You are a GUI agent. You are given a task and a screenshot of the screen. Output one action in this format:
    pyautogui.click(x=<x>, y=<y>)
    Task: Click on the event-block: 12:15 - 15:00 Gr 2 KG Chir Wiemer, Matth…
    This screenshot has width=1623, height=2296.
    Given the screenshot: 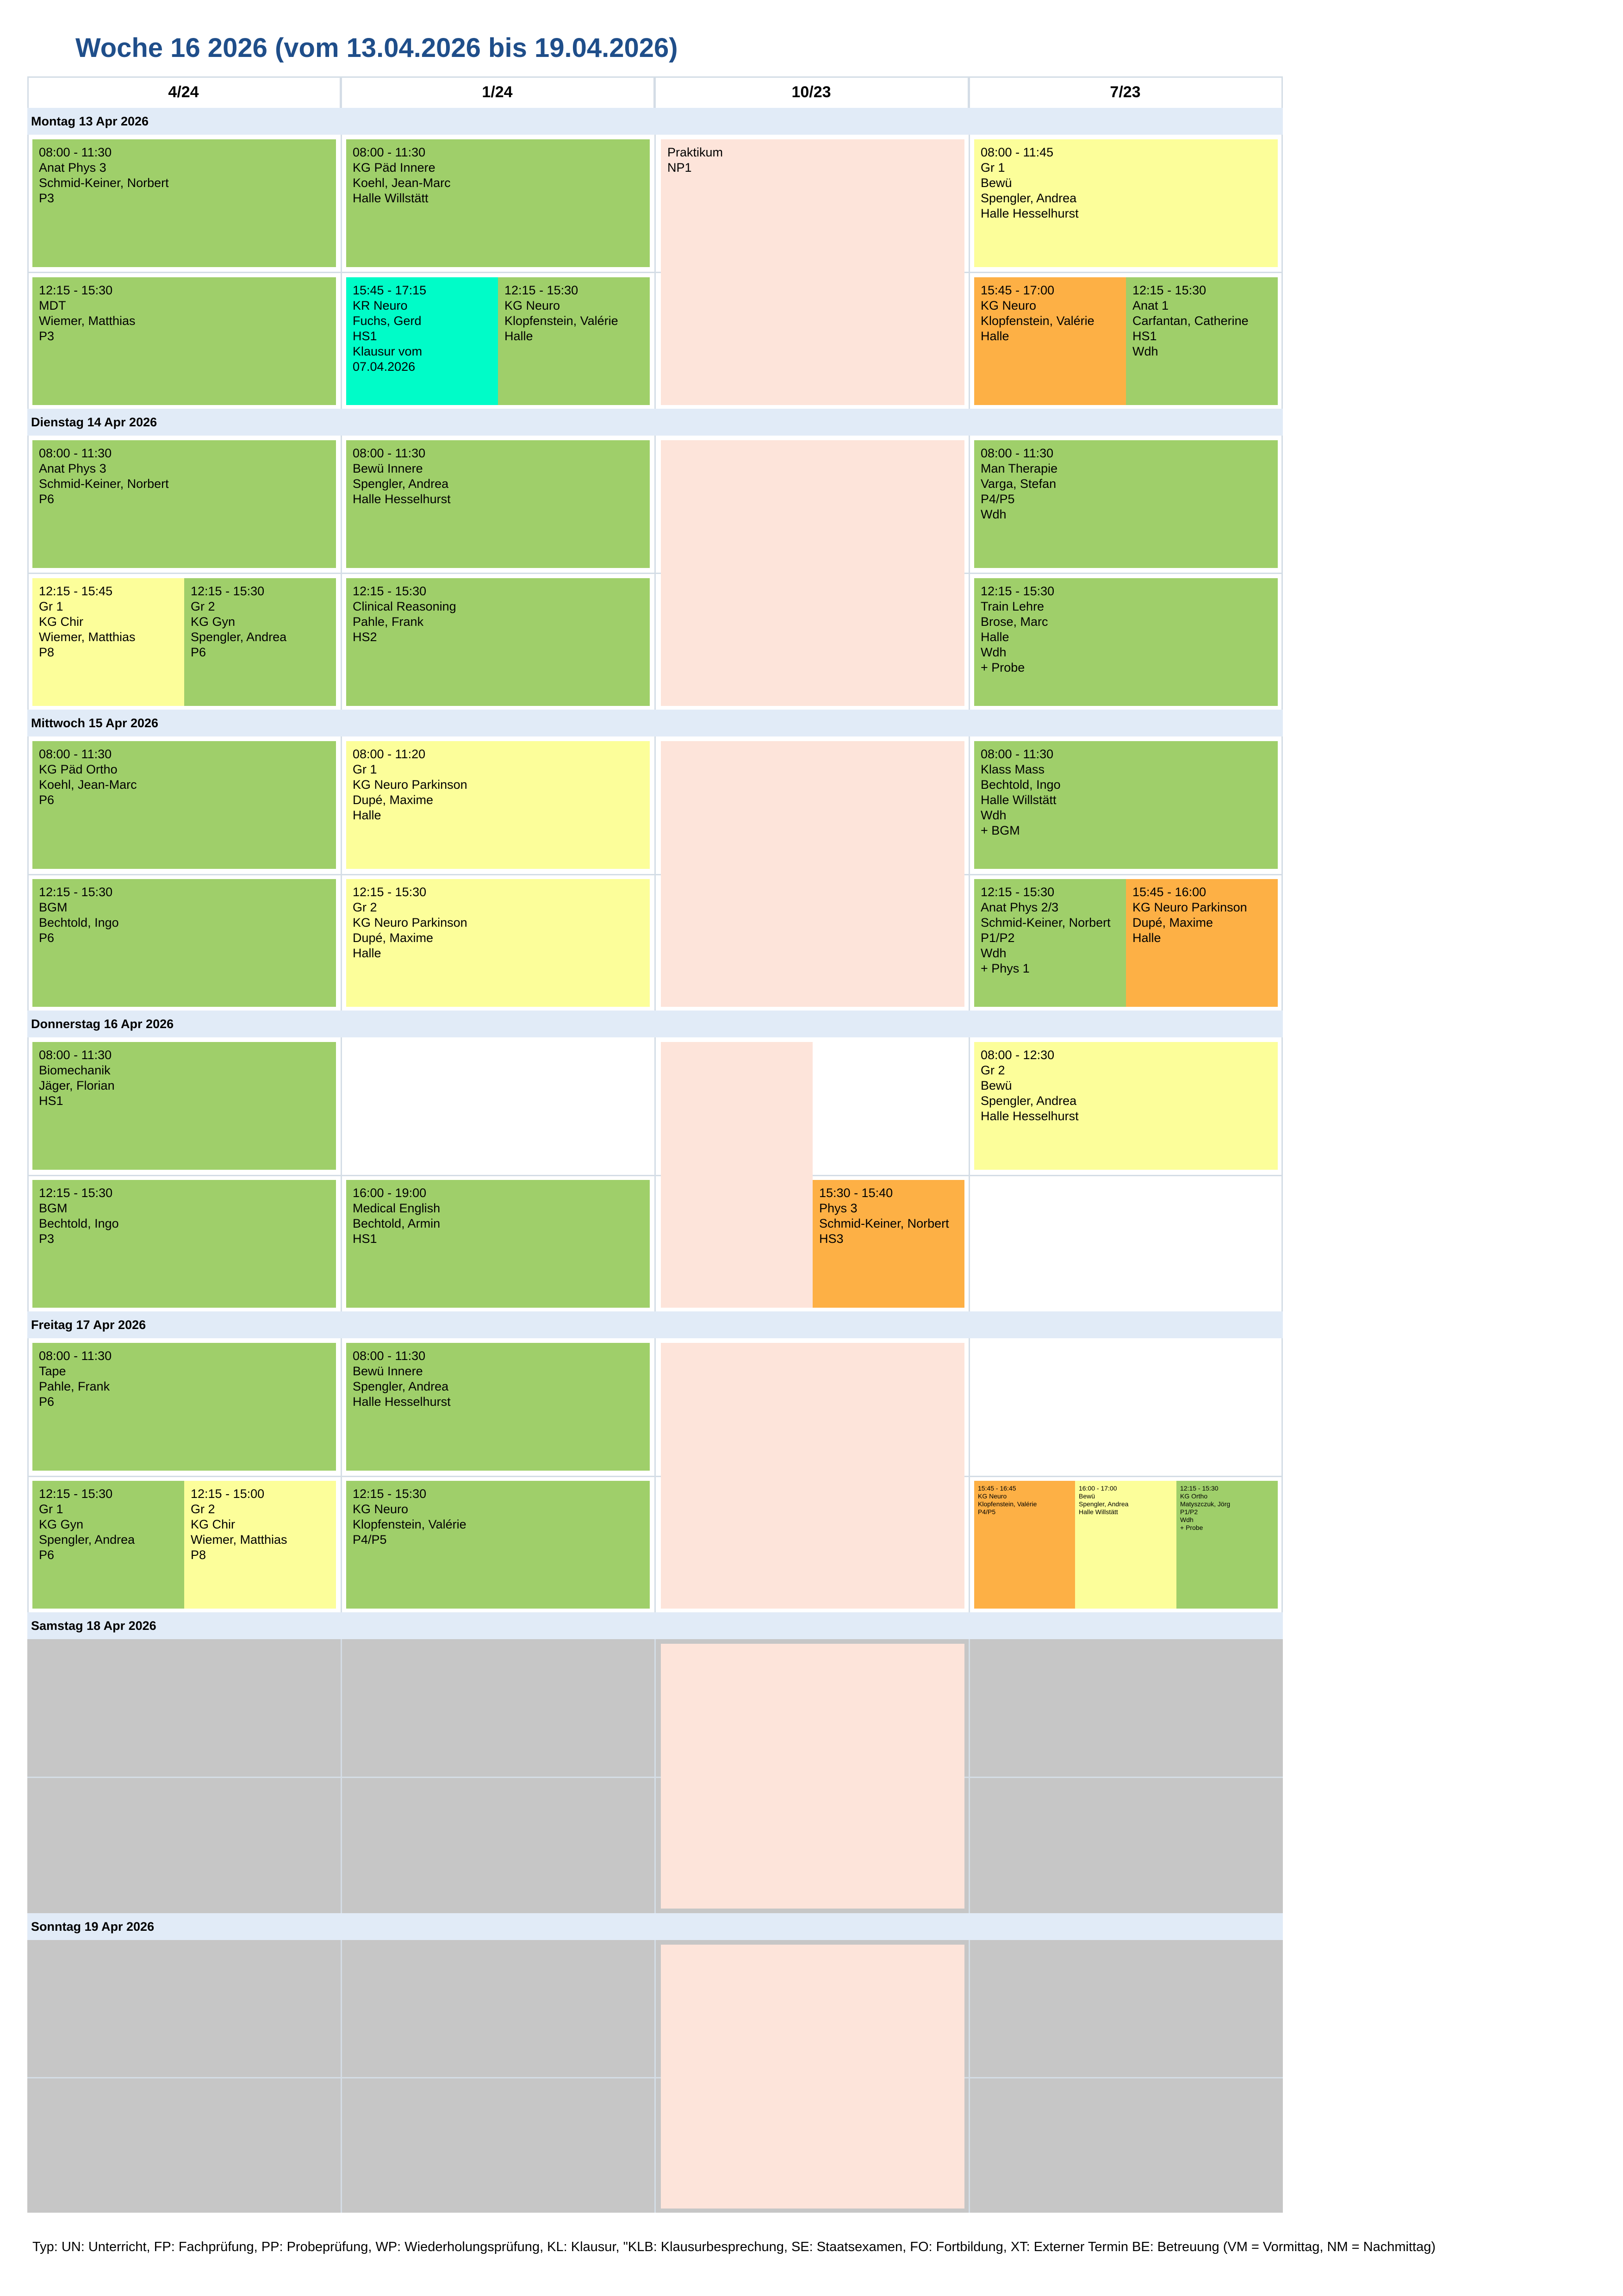 What is the action you would take?
    pyautogui.click(x=260, y=1545)
    